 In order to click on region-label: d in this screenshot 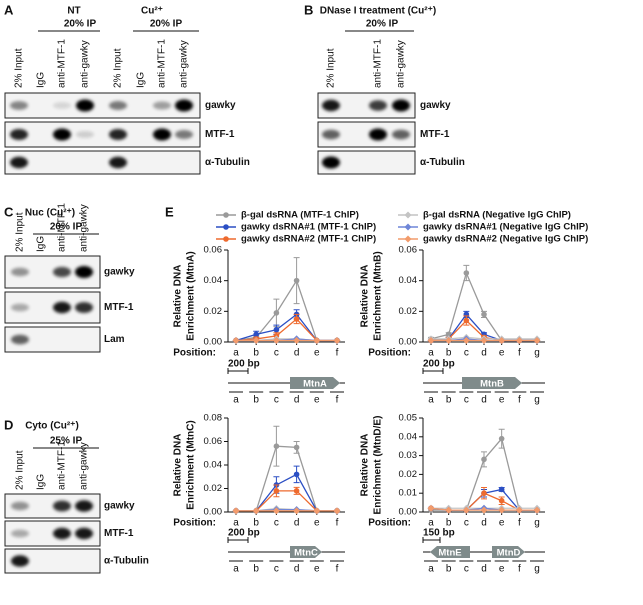, I will do `click(297, 569)`.